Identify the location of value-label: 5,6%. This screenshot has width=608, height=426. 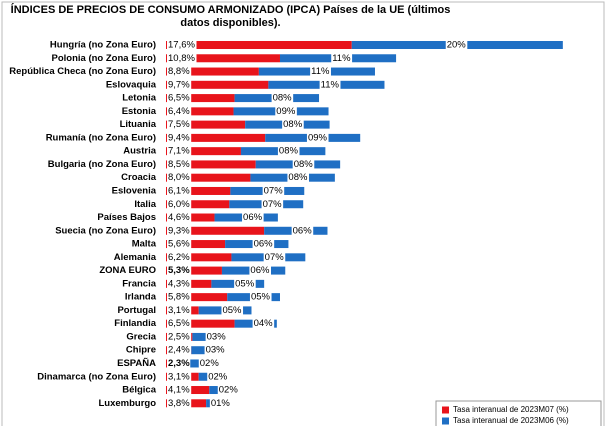
(179, 244).